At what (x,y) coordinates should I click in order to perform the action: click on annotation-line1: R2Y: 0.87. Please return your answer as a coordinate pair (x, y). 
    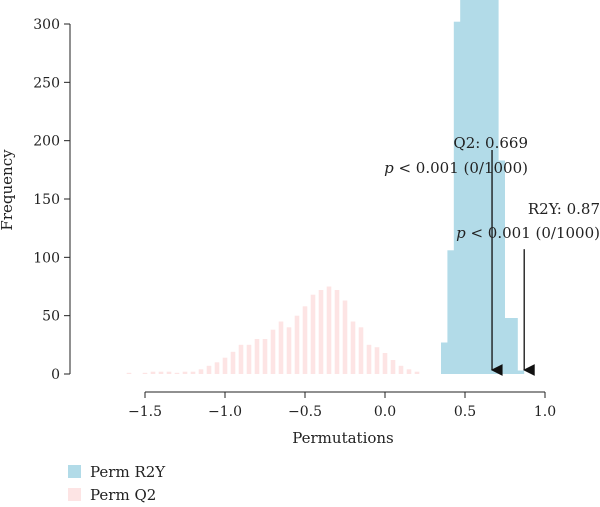
    Looking at the image, I should click on (564, 209).